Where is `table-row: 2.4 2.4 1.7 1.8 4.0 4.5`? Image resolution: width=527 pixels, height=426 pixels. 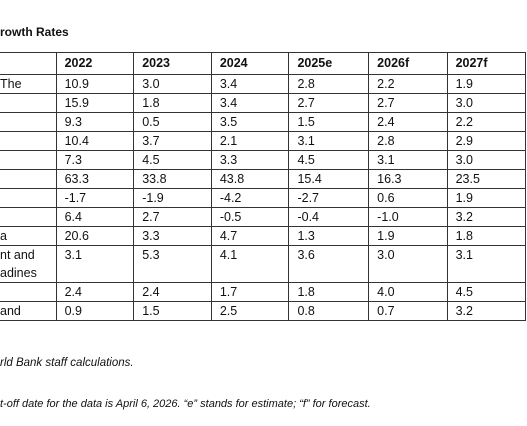
table-row: 2.4 2.4 1.7 1.8 4.0 4.5 is located at coordinates (263, 292).